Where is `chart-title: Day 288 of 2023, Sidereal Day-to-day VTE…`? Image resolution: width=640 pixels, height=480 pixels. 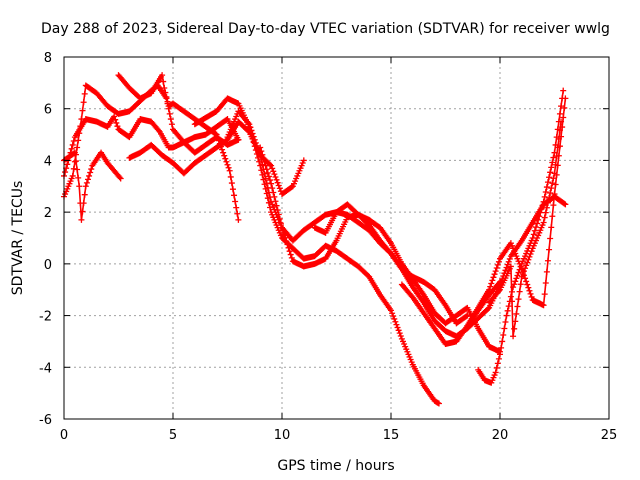 chart-title: Day 288 of 2023, Sidereal Day-to-day VTE… is located at coordinates (325, 29).